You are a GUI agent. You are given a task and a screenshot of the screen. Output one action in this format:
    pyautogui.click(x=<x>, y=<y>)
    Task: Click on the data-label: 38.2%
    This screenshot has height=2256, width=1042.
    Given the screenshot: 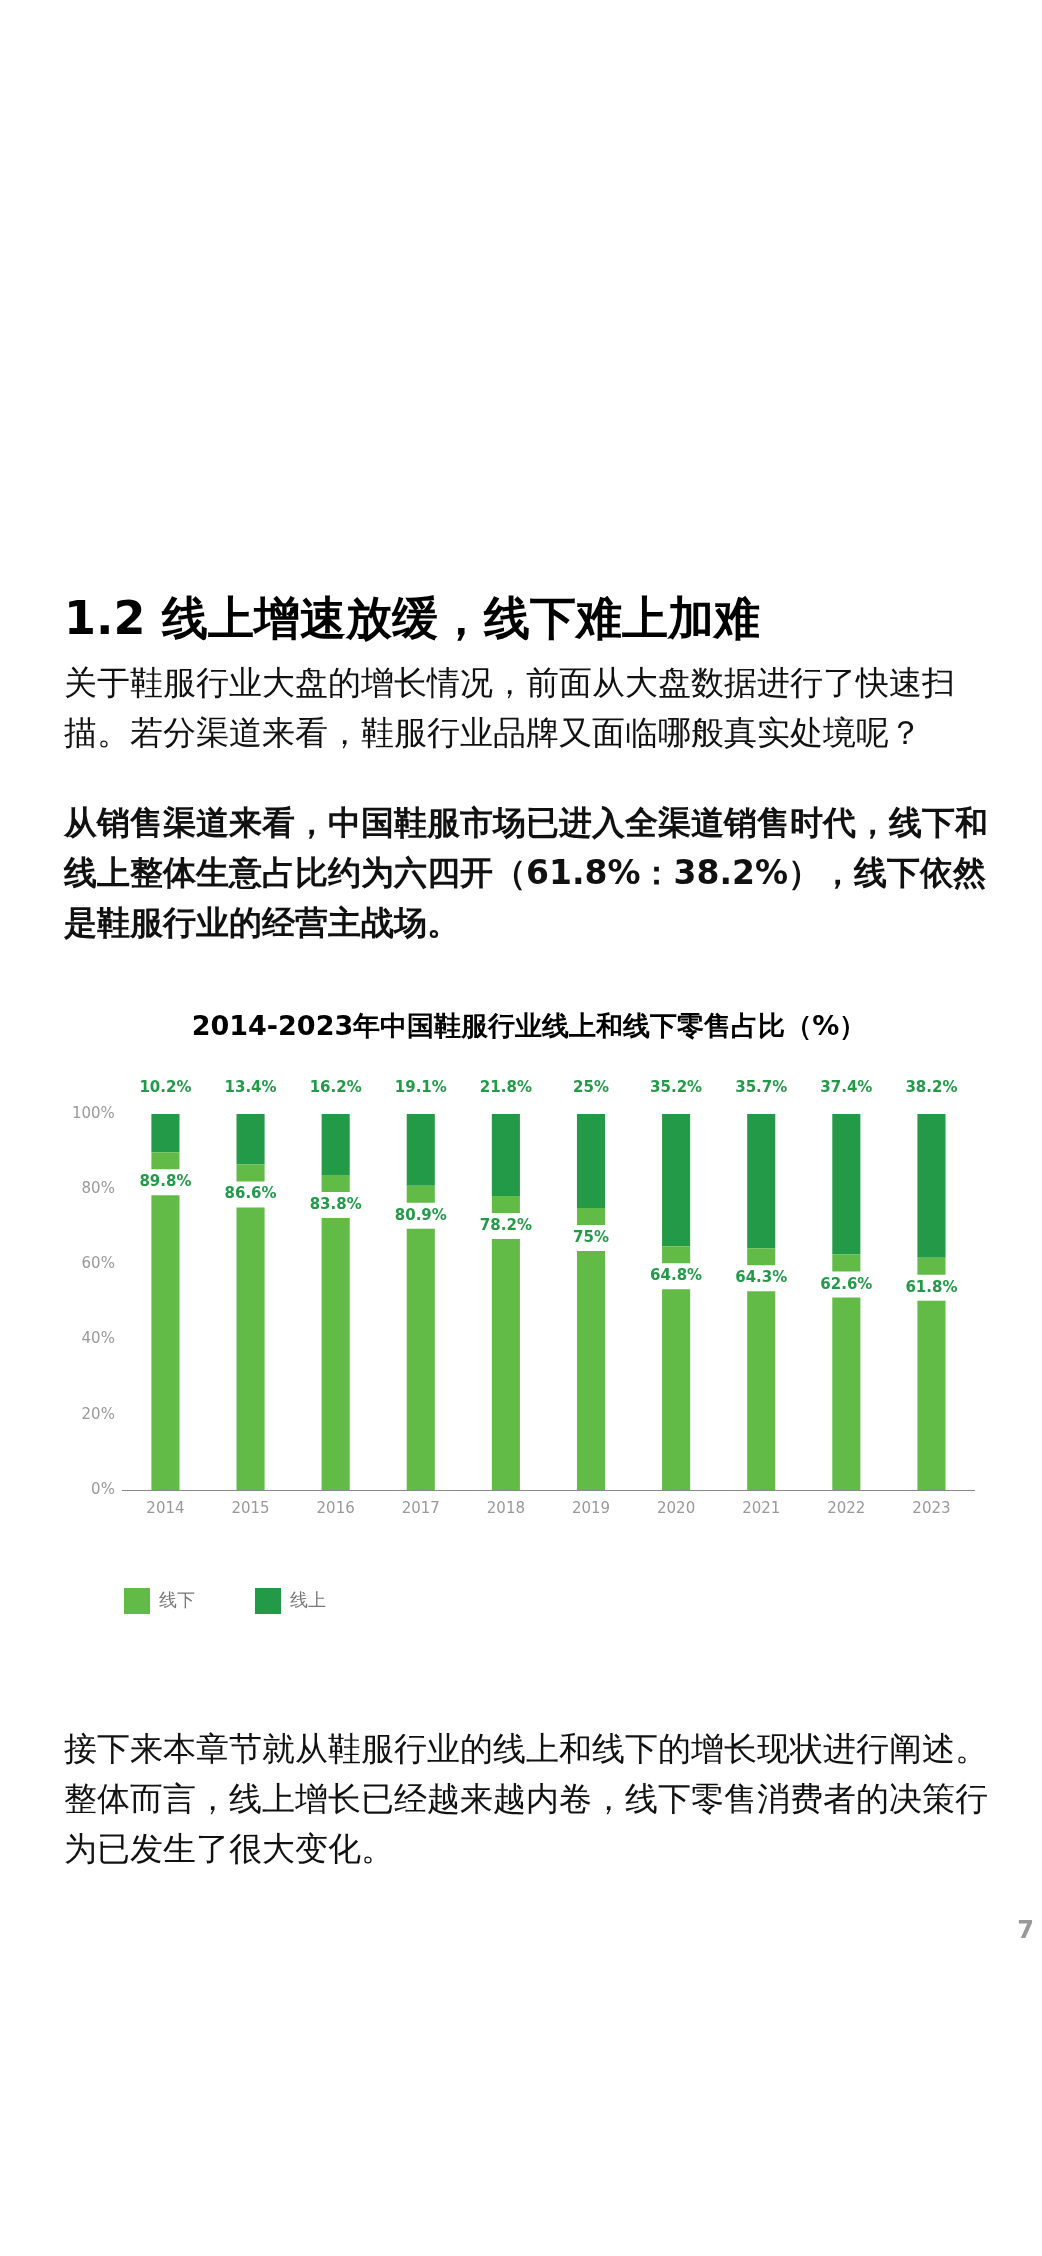 What is the action you would take?
    pyautogui.click(x=931, y=1087)
    